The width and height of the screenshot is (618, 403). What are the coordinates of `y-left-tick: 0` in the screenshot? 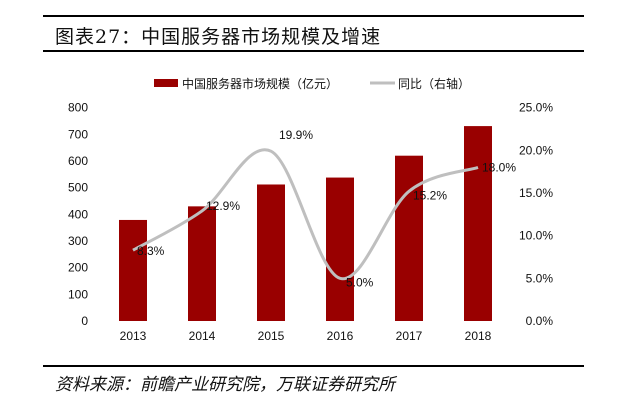 It's located at (84, 321).